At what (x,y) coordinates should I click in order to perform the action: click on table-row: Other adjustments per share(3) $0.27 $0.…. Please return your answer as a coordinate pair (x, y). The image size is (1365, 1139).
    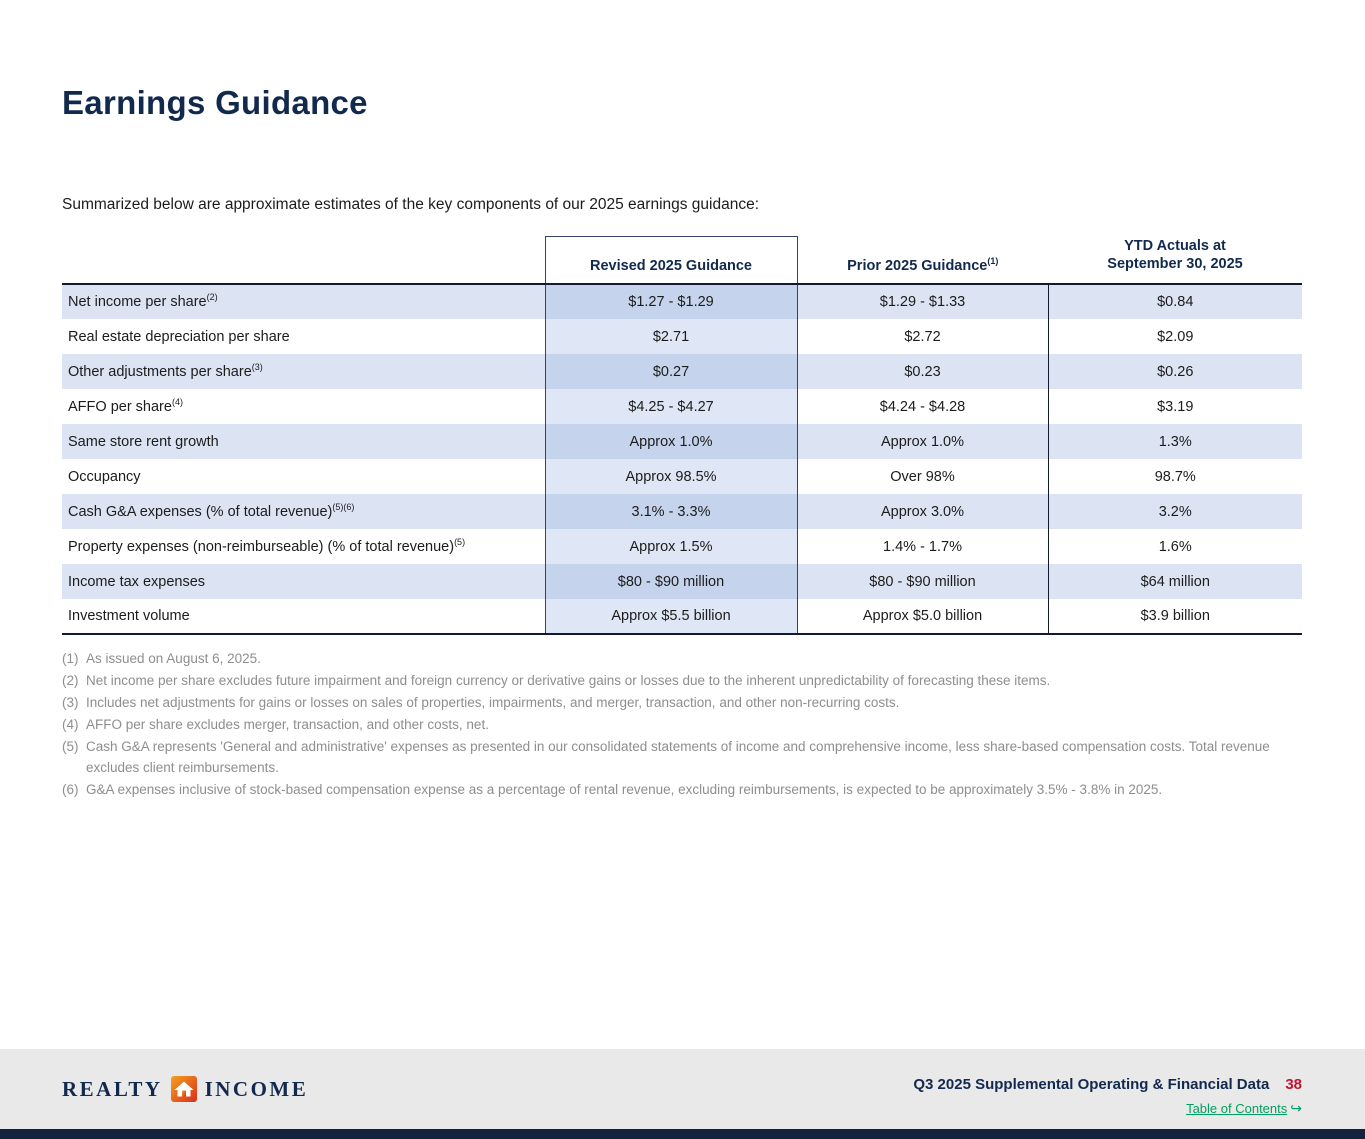
    Looking at the image, I should click on (682, 372).